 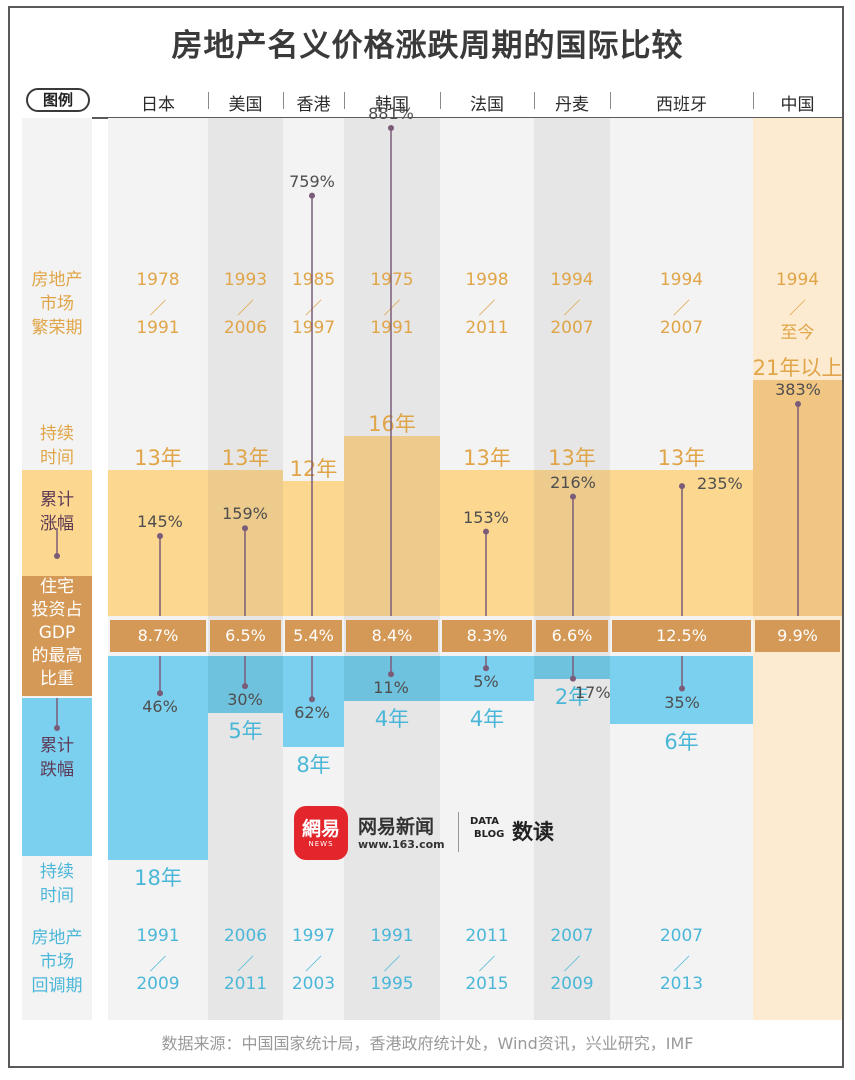 I want to click on legend-label: 图例, so click(x=58, y=100).